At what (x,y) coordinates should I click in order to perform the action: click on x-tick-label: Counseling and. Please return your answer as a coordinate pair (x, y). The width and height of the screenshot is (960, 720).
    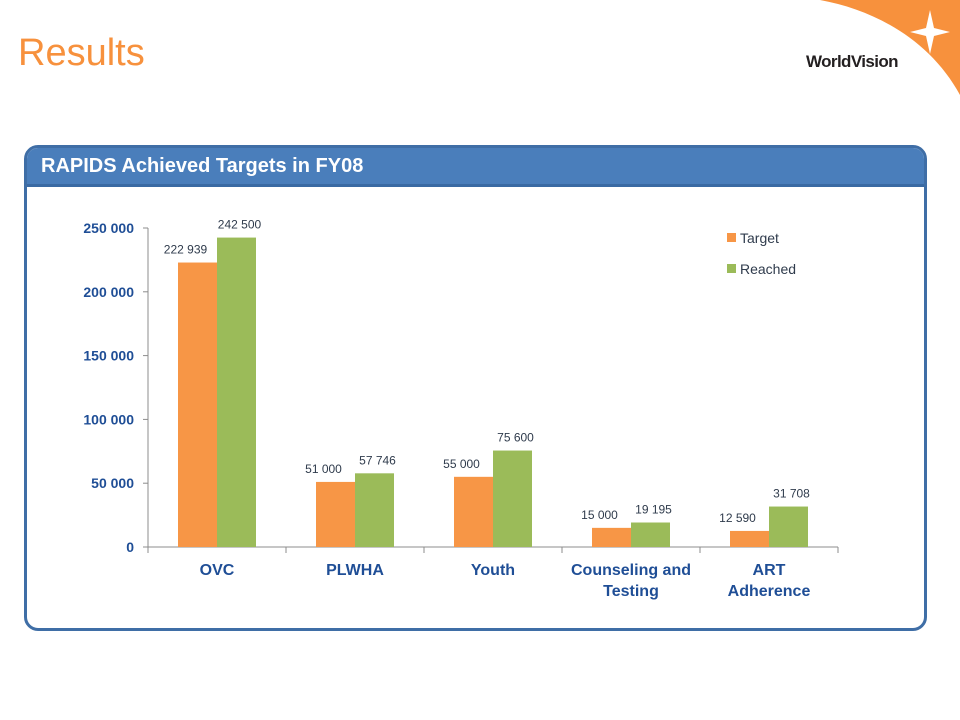
    Looking at the image, I should click on (631, 570).